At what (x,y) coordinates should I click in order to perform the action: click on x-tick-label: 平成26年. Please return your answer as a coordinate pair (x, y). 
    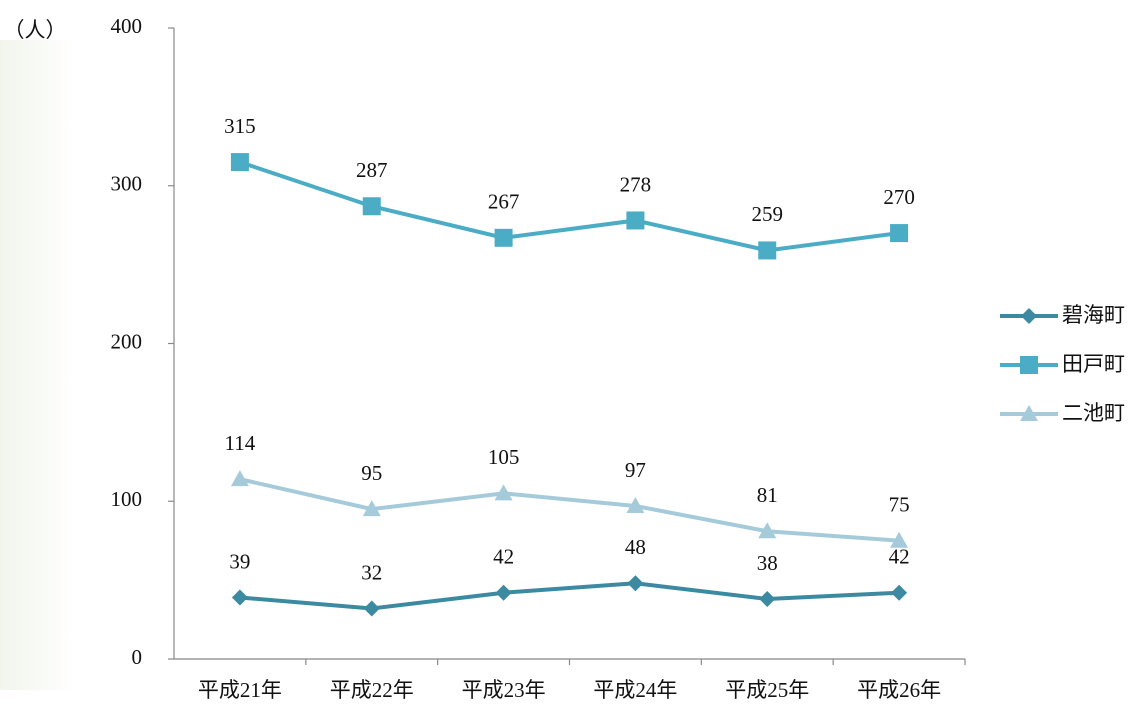
    Looking at the image, I should click on (899, 690).